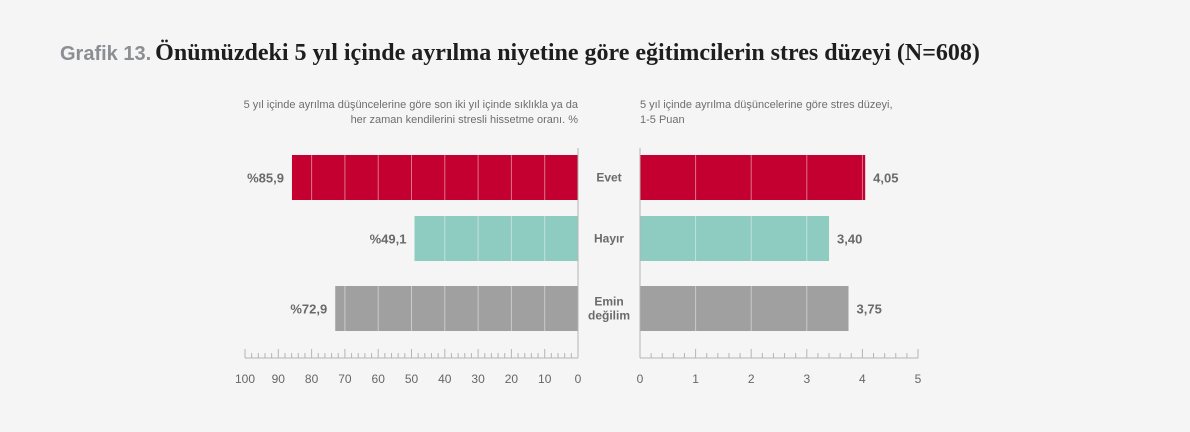 This screenshot has height=432, width=1190. I want to click on right-tick-label: 4, so click(862, 379).